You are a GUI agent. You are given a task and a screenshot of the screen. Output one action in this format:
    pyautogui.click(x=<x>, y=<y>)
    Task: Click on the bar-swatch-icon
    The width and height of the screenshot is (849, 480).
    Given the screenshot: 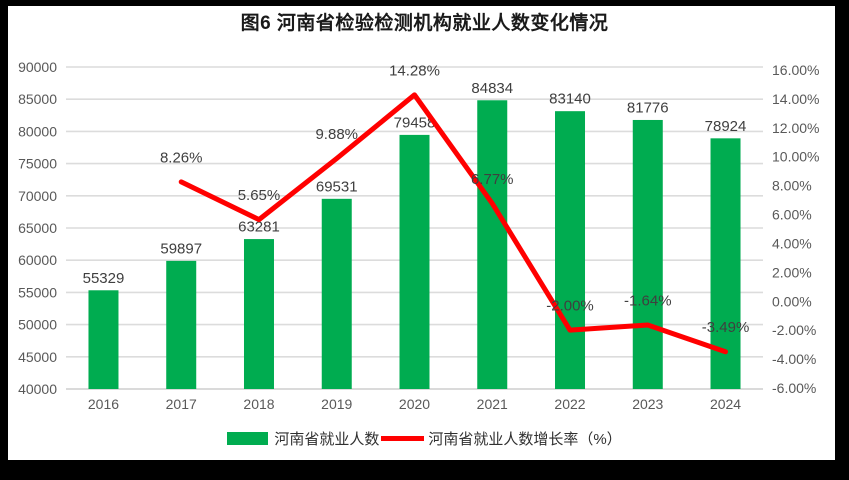 What is the action you would take?
    pyautogui.click(x=248, y=438)
    